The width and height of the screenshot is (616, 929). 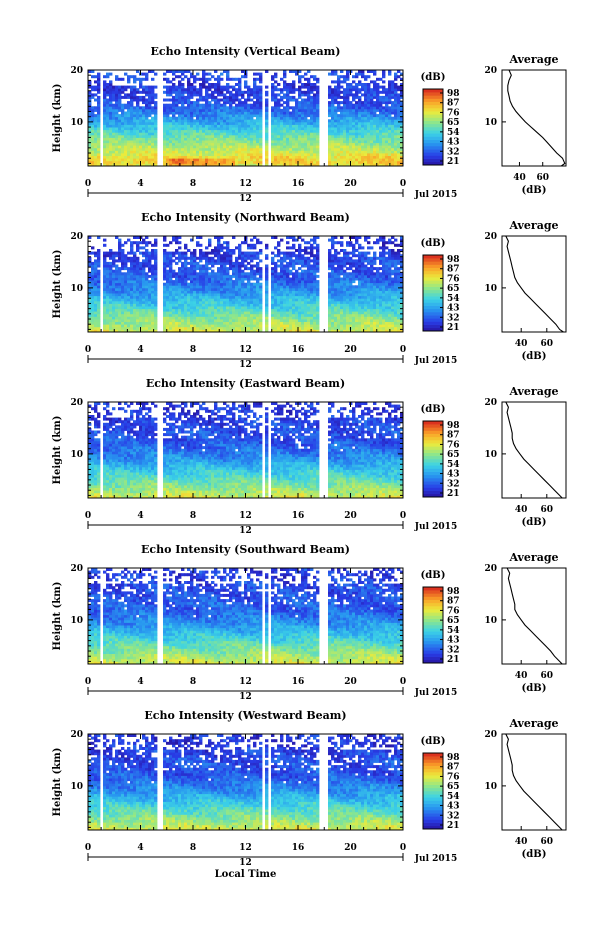 What do you see at coordinates (433, 103) in the screenshot?
I see `colorbar-segment` at bounding box center [433, 103].